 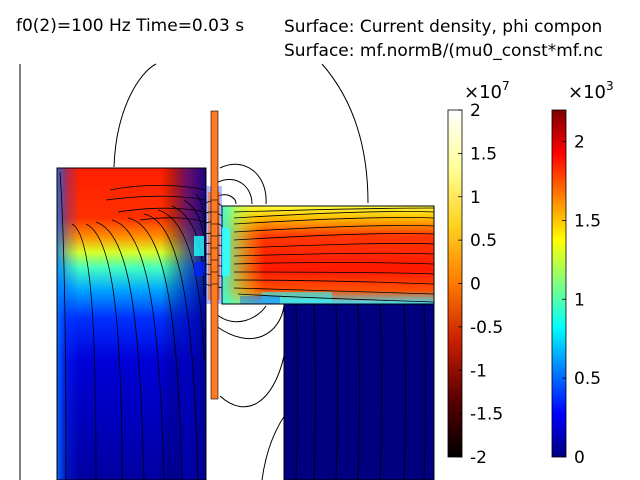 What do you see at coordinates (475, 111) in the screenshot?
I see `current-density-tick-label: 2` at bounding box center [475, 111].